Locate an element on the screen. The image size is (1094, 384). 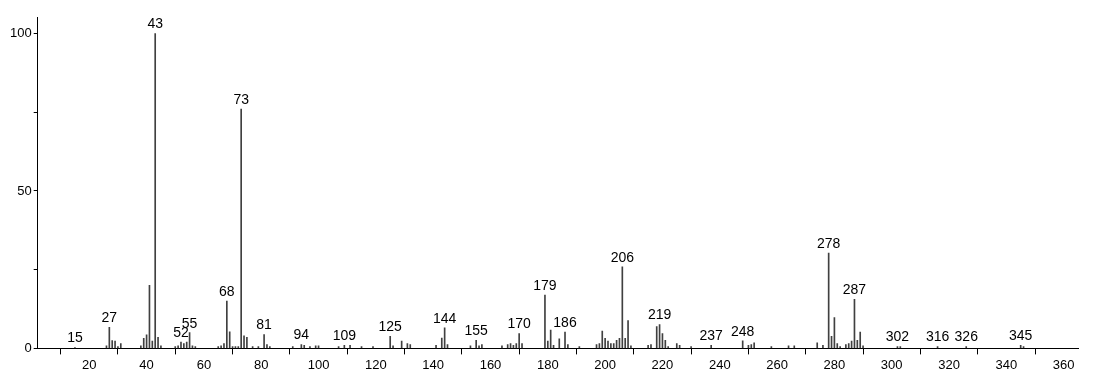
annotation: 186 is located at coordinates (565, 321).